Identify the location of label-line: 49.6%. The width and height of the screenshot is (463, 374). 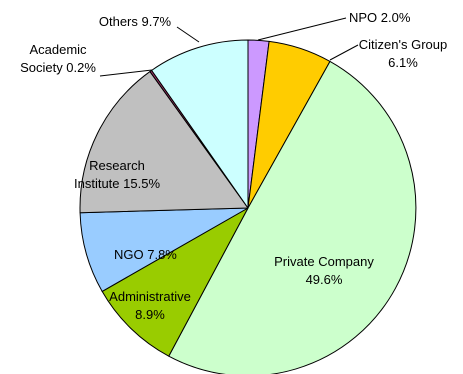
(324, 279).